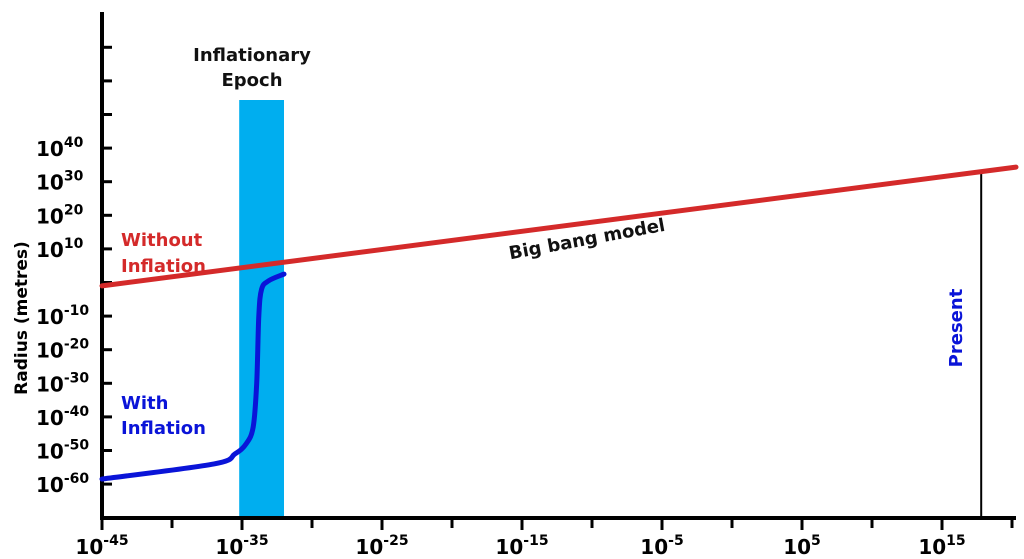 This screenshot has height=559, width=1024. Describe the element at coordinates (144, 403) in the screenshot. I see `with-inflation-label-line1: With` at that location.